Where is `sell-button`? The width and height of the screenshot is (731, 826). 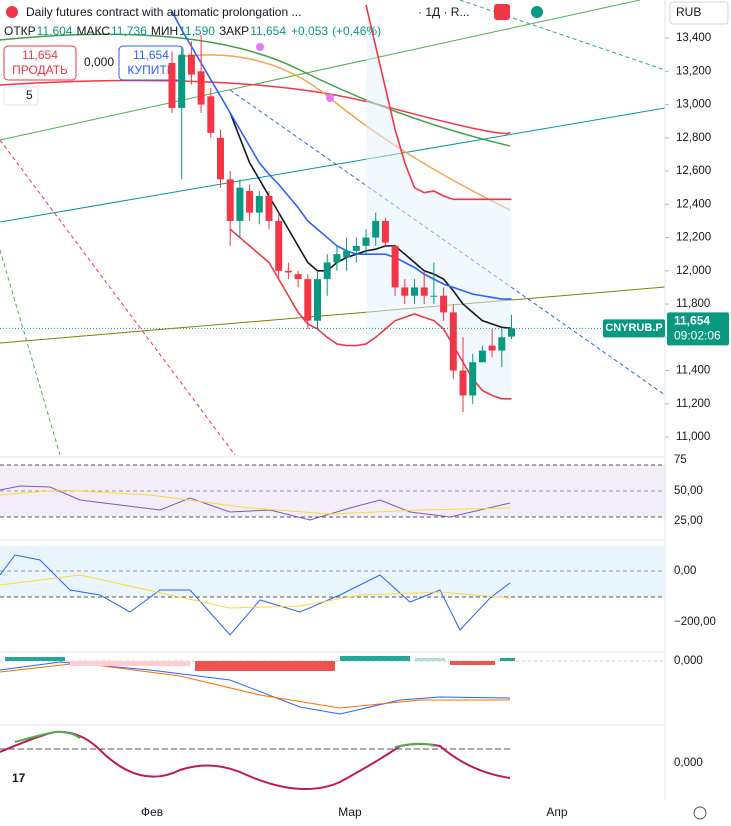 sell-button is located at coordinates (40, 63).